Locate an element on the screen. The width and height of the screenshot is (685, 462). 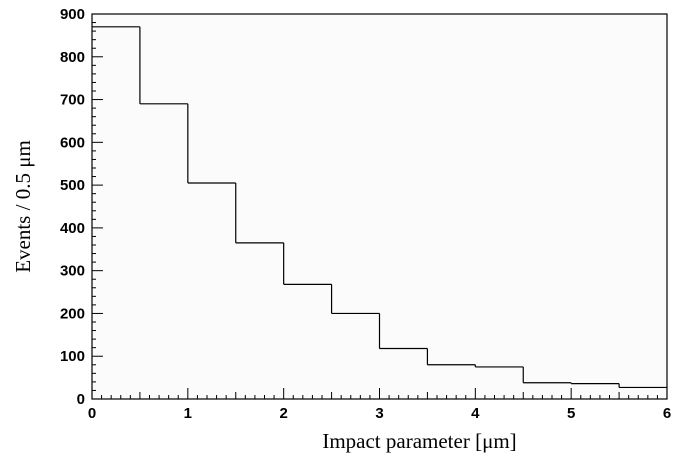
x-tick-label: 1 is located at coordinates (188, 413).